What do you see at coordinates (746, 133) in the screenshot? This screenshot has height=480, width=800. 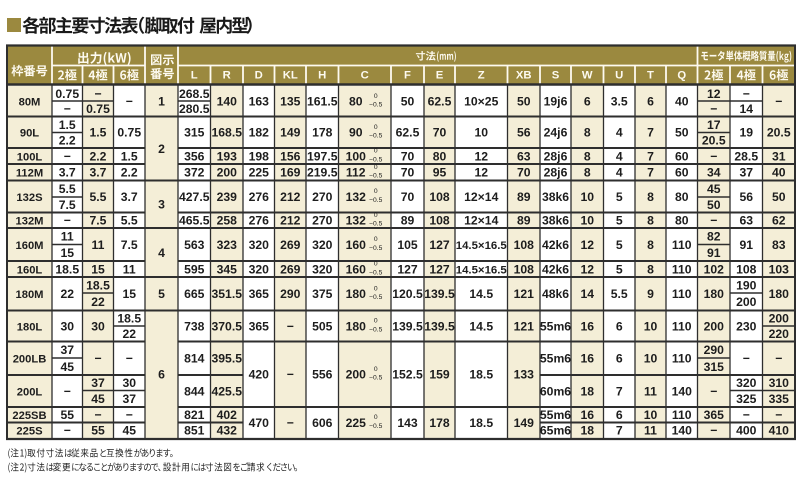 I see `svg-text: 19` at bounding box center [746, 133].